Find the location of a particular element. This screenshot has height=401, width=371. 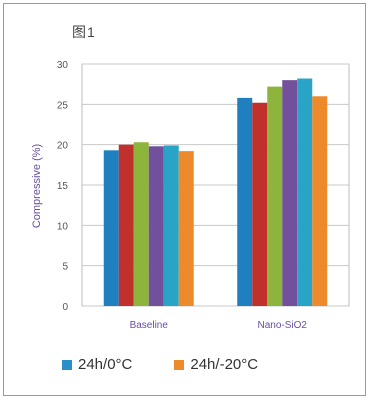

y-tick-labels: 0 5 10 15 20 25 30 is located at coordinates (63, 186).